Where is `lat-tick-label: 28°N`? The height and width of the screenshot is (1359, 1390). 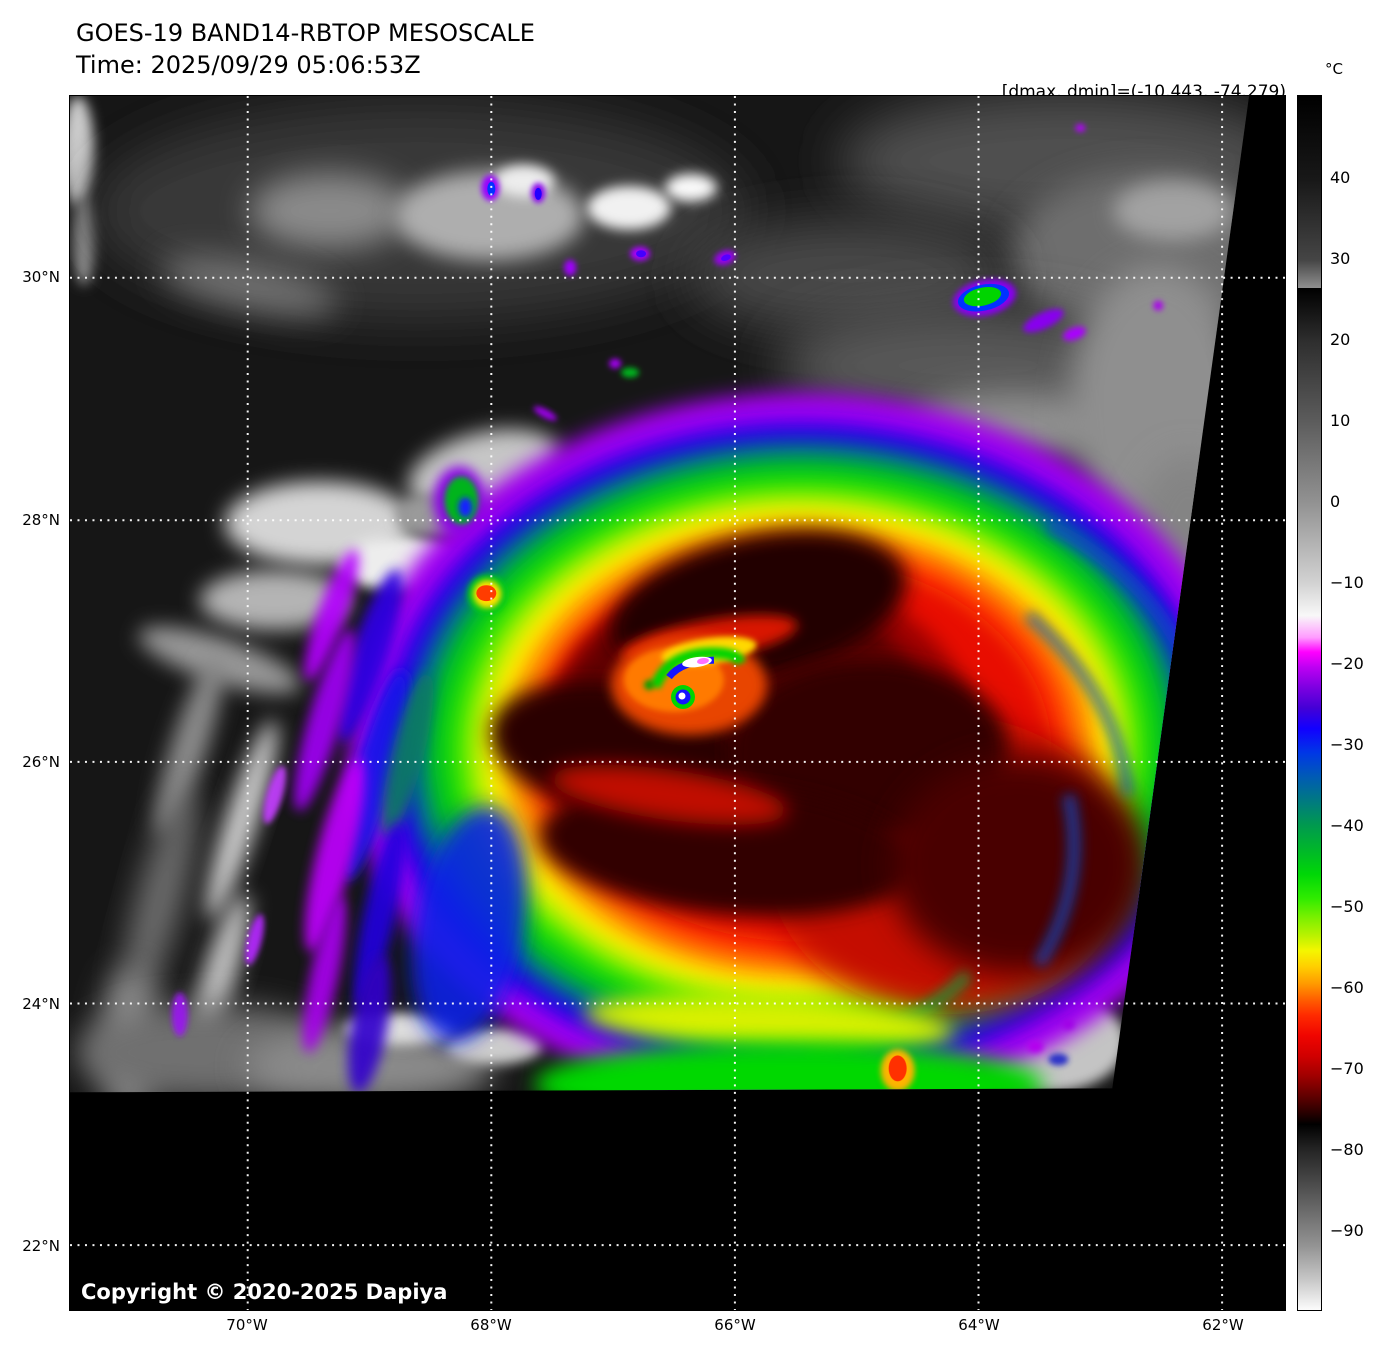 lat-tick-label: 28°N is located at coordinates (41, 520).